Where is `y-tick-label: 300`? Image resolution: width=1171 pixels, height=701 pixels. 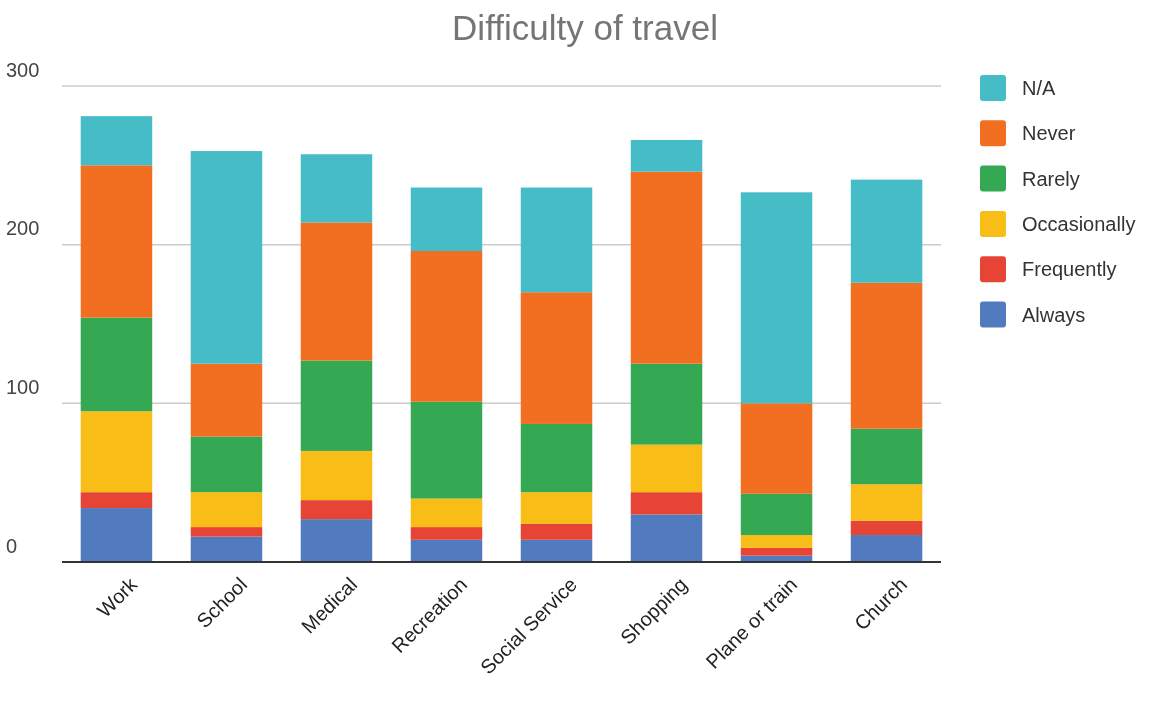
y-tick-label: 300 is located at coordinates (23, 69).